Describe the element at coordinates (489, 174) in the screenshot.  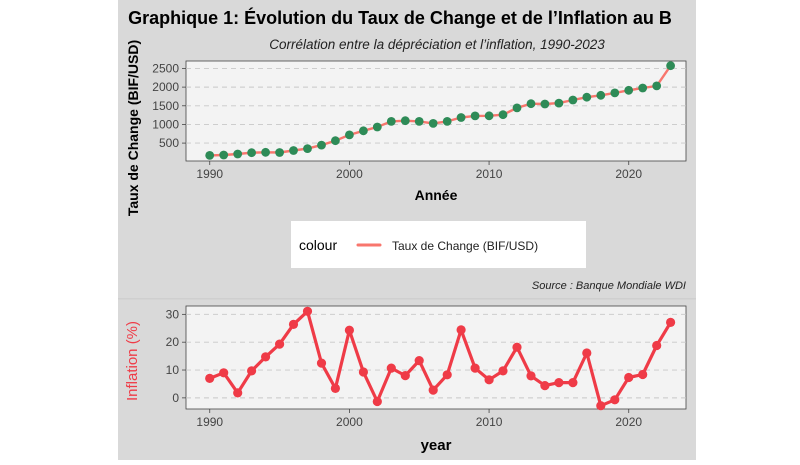
I see `exchange-rate-x-tick-label: 2010` at that location.